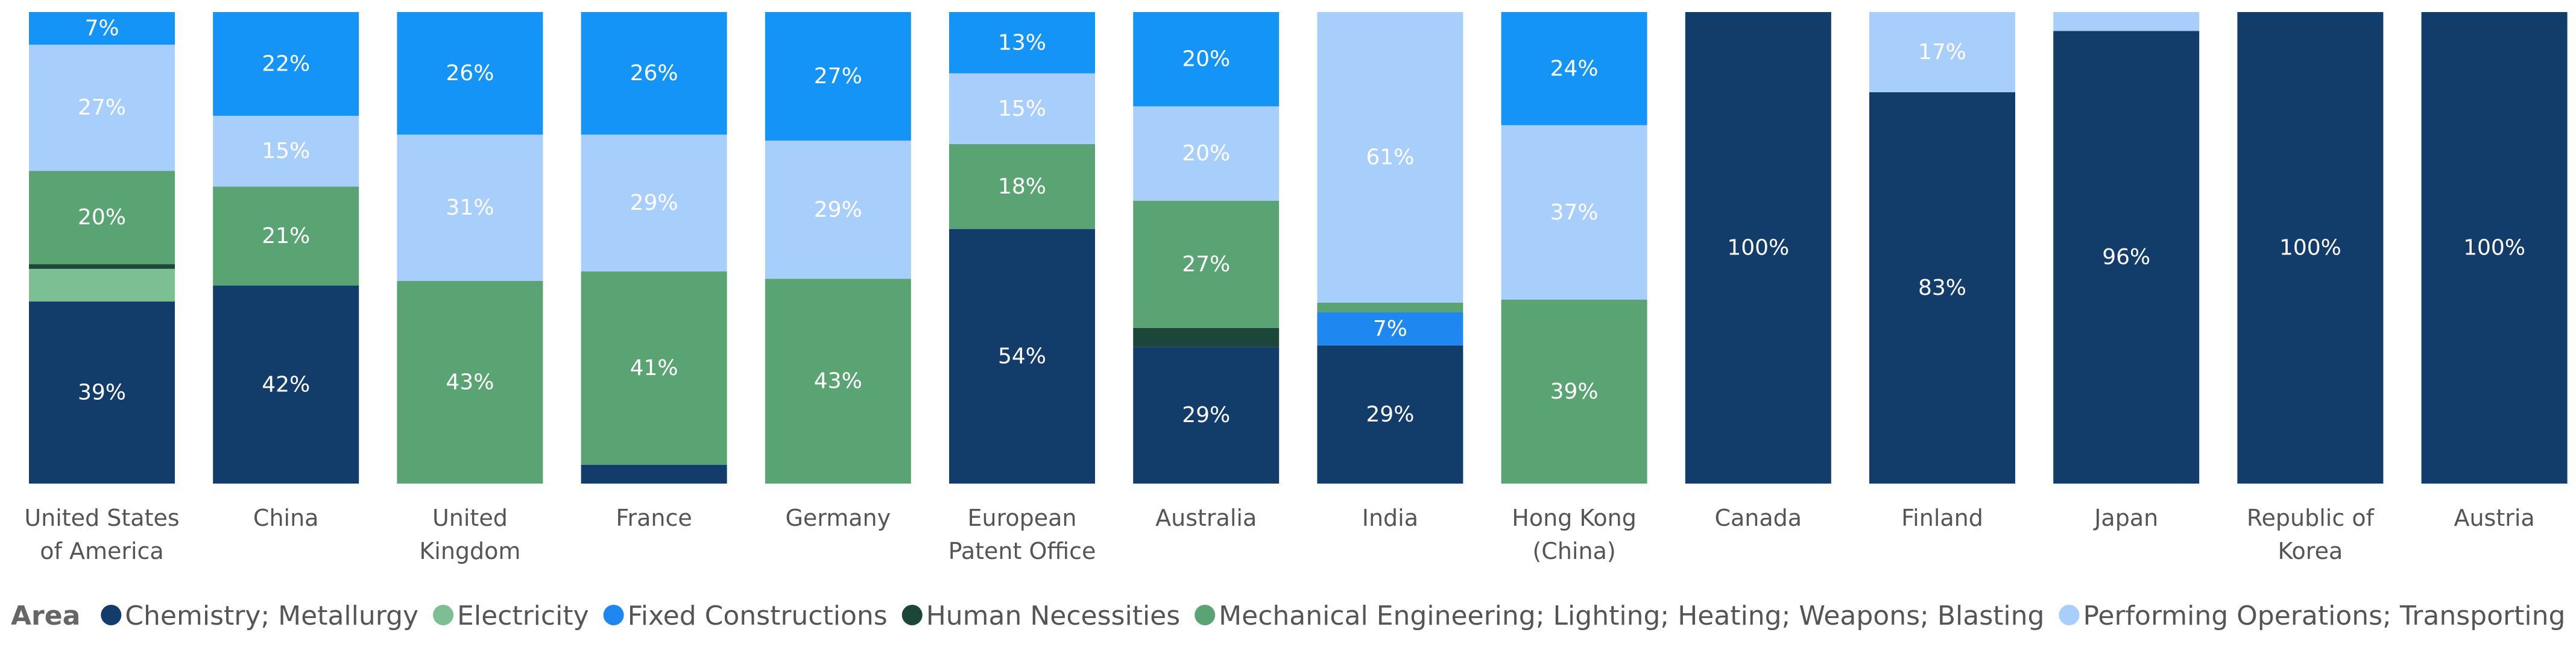 Image resolution: width=2576 pixels, height=650 pixels. What do you see at coordinates (838, 518) in the screenshot?
I see `category-label-4-0: Germany` at bounding box center [838, 518].